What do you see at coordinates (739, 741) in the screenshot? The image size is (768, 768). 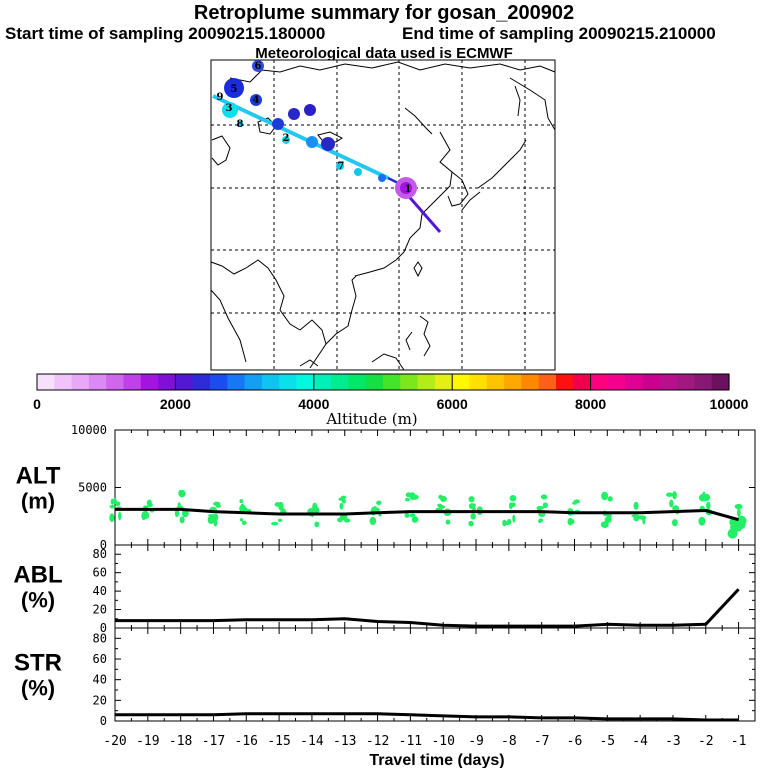 I see `x-tick-label: -1` at bounding box center [739, 741].